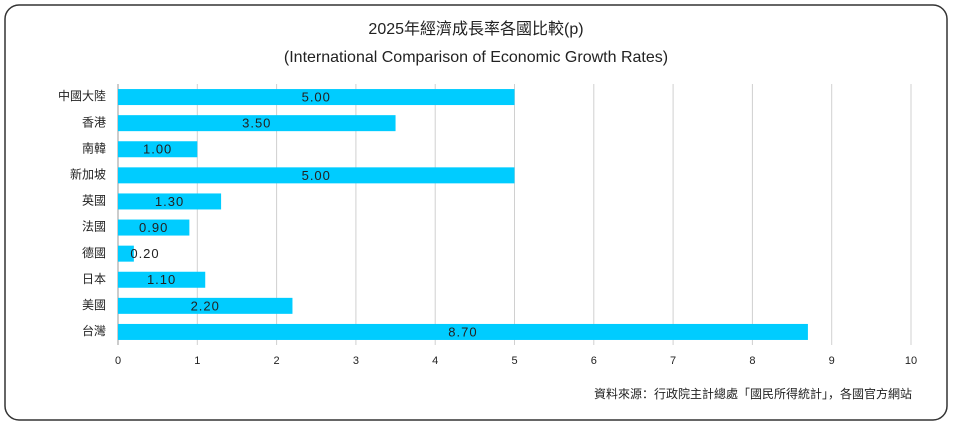 The image size is (953, 426). I want to click on x-tick-label: 5, so click(514, 361).